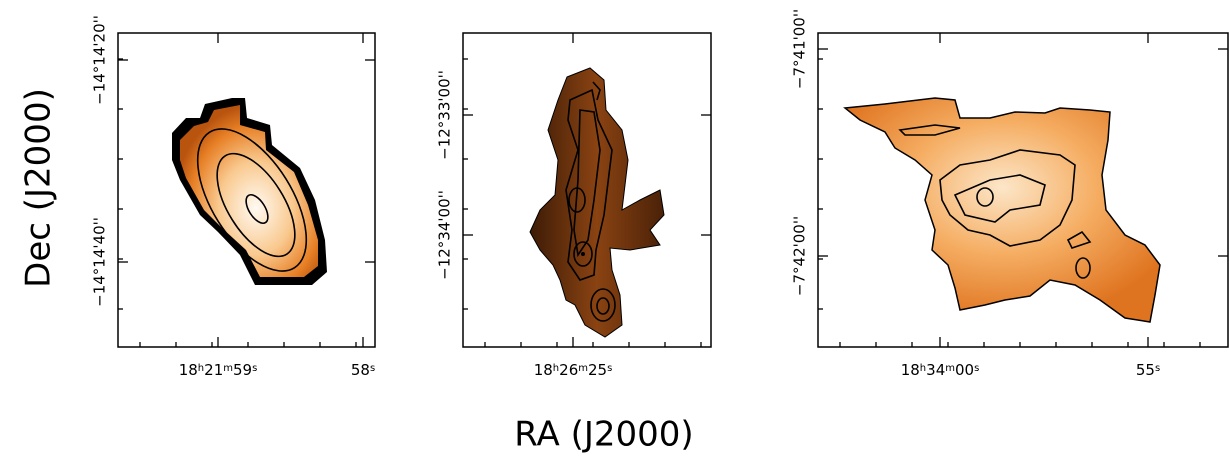  I want to click on x-axis-title: RA (J2000), so click(603, 435).